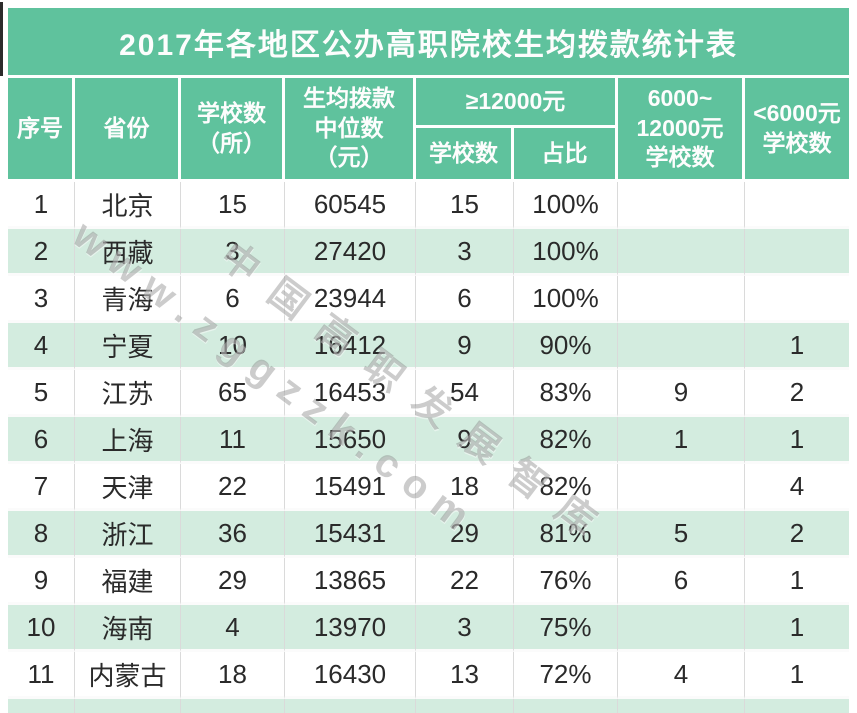 This screenshot has width=857, height=713. What do you see at coordinates (128, 487) in the screenshot?
I see `cell-province: 天津` at bounding box center [128, 487].